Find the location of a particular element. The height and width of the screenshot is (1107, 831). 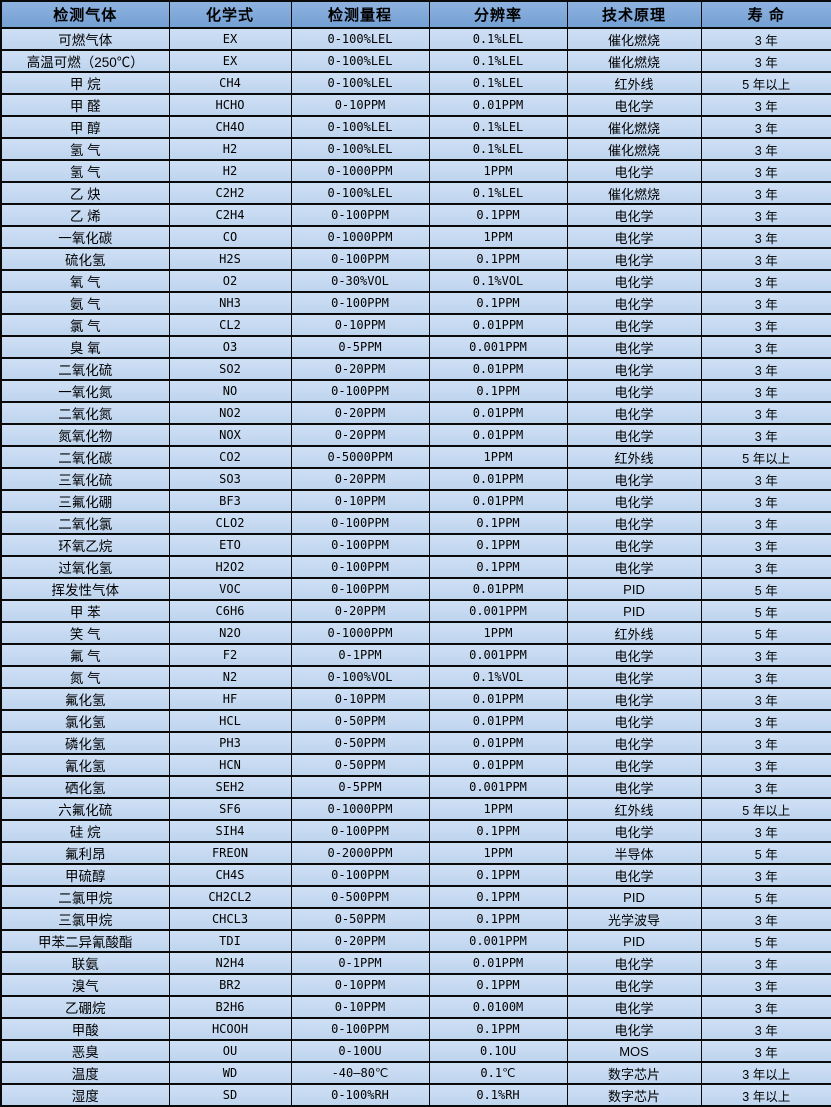

table-row: 氟 气 F2 0-1PPM 0.001PPM 电化学 3 年 is located at coordinates (415, 655).